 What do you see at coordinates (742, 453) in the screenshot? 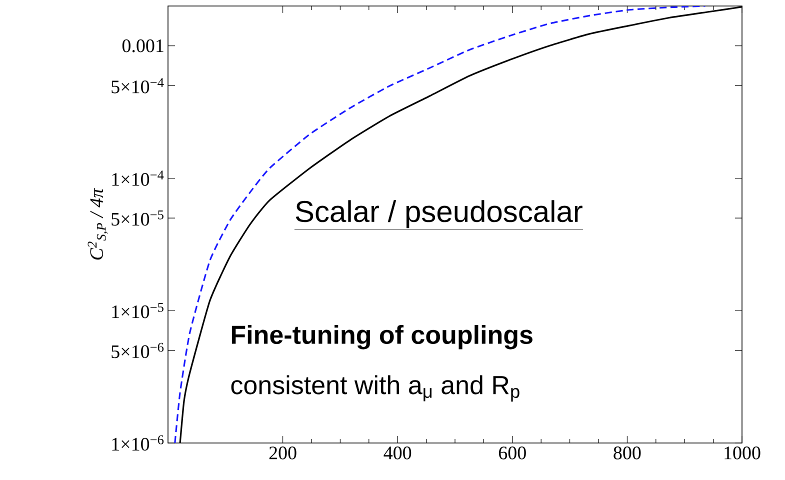
I see `x-tick-label: 1000` at bounding box center [742, 453].